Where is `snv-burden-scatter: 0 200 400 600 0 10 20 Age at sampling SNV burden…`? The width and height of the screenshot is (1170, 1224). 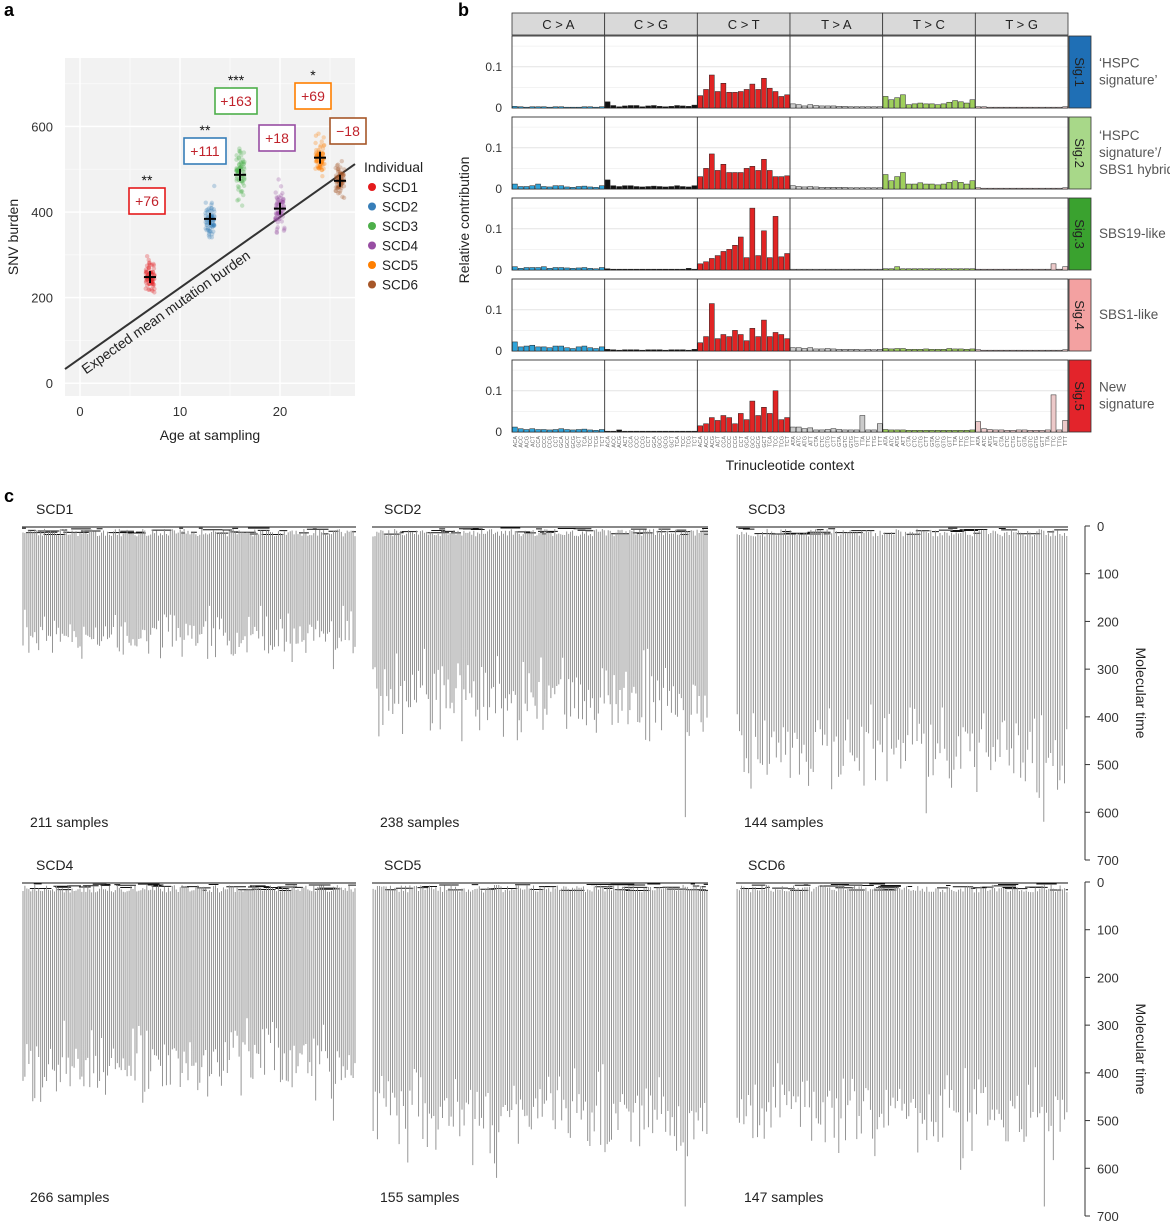
snv-burden-scatter: 0 200 400 600 0 10 20 Age at sampling SNV burden… is located at coordinates (214, 250).